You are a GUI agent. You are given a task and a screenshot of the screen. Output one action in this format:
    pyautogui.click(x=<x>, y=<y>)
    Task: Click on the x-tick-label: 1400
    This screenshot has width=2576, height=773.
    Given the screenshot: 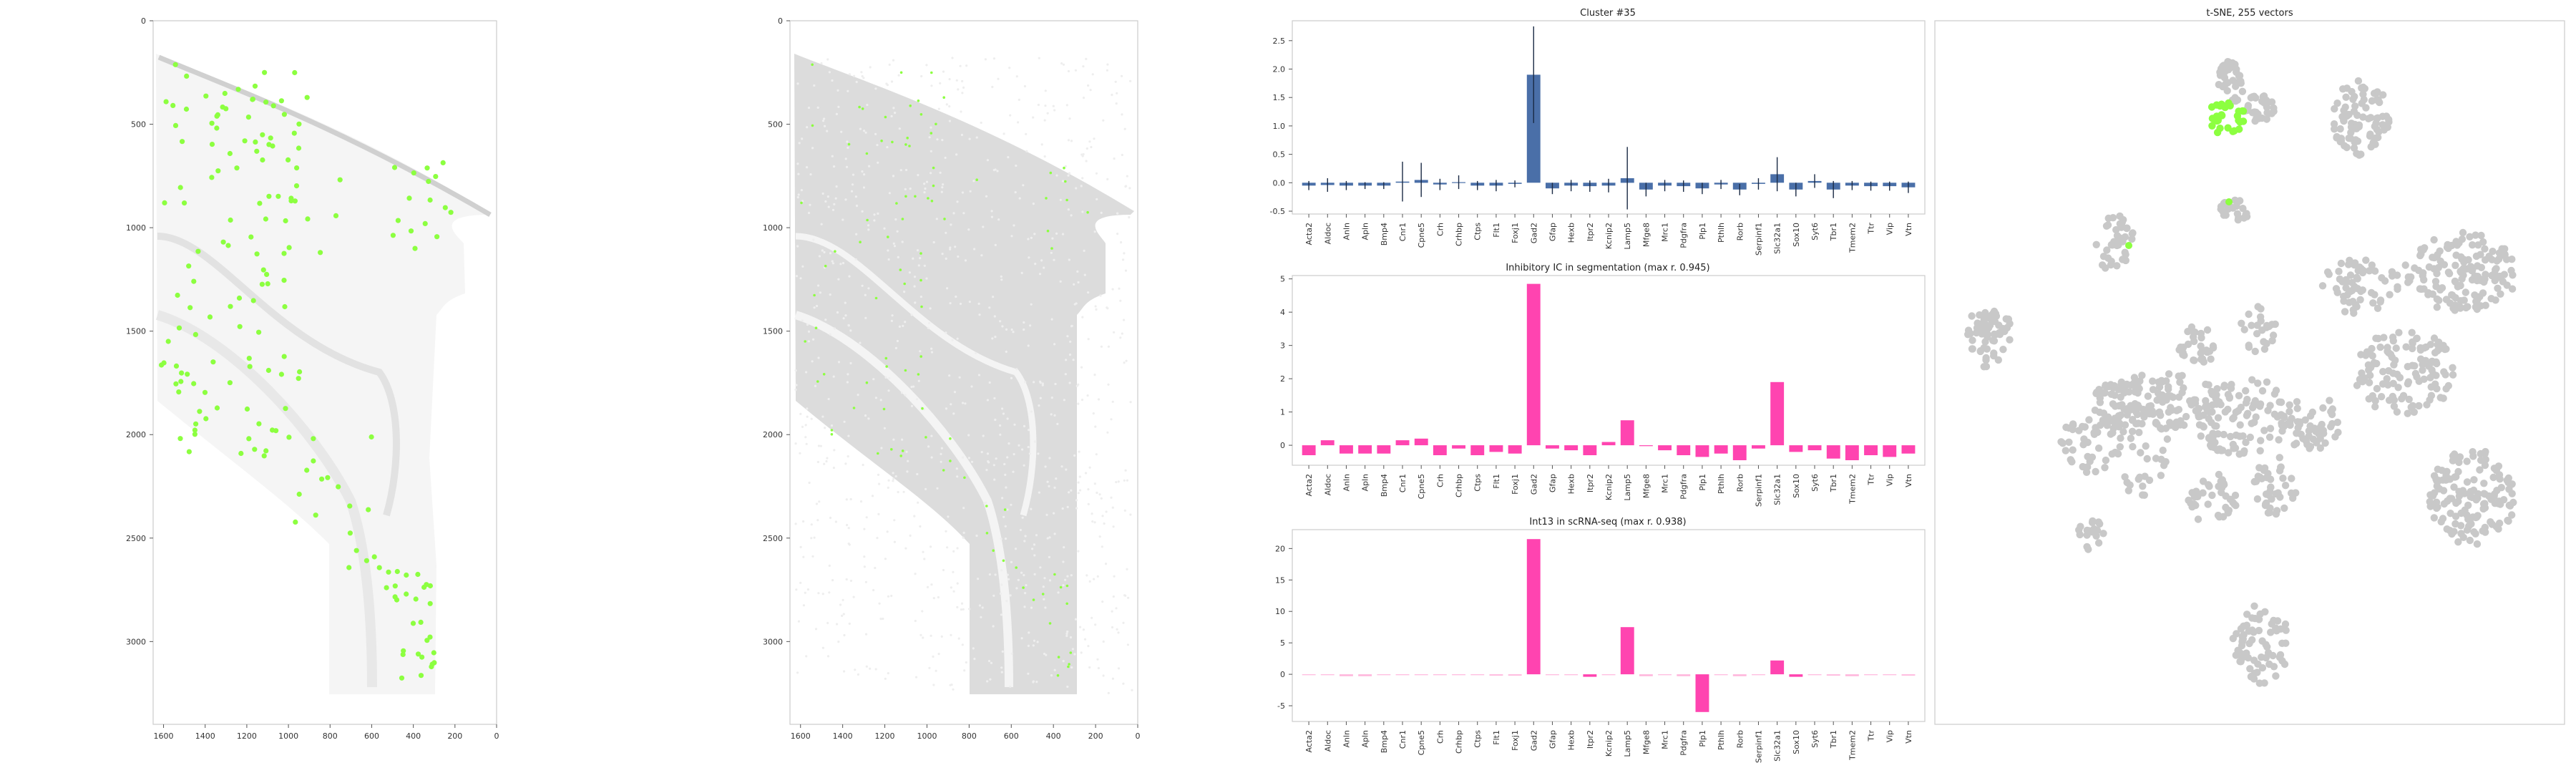 What is the action you would take?
    pyautogui.click(x=843, y=736)
    